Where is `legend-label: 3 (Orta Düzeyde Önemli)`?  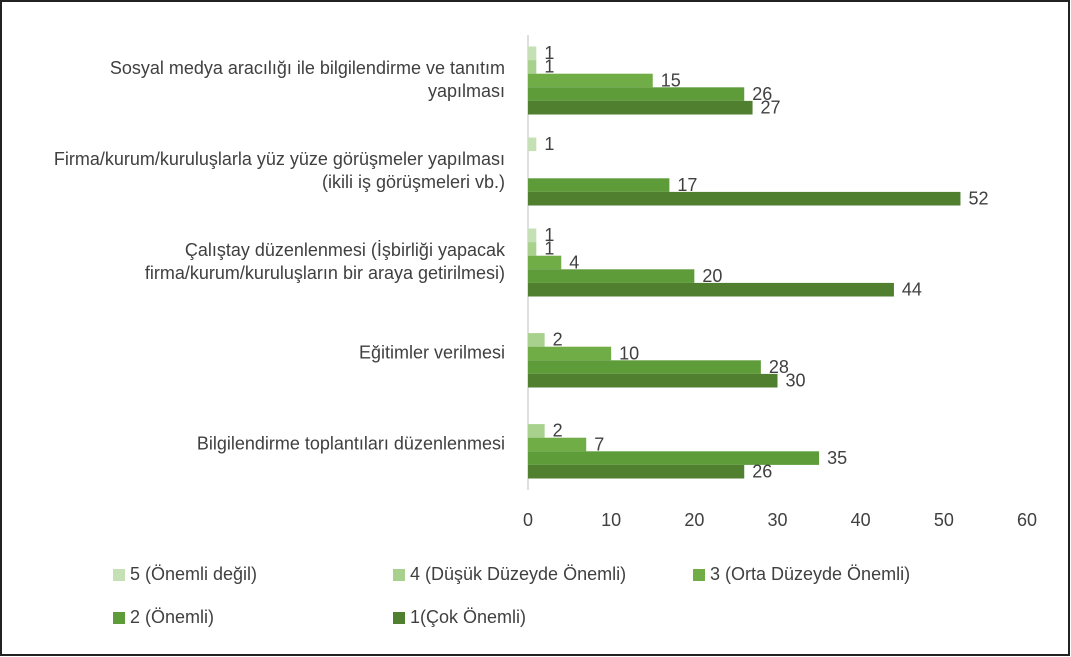
legend-label: 3 (Orta Düzeyde Önemli) is located at coordinates (810, 574).